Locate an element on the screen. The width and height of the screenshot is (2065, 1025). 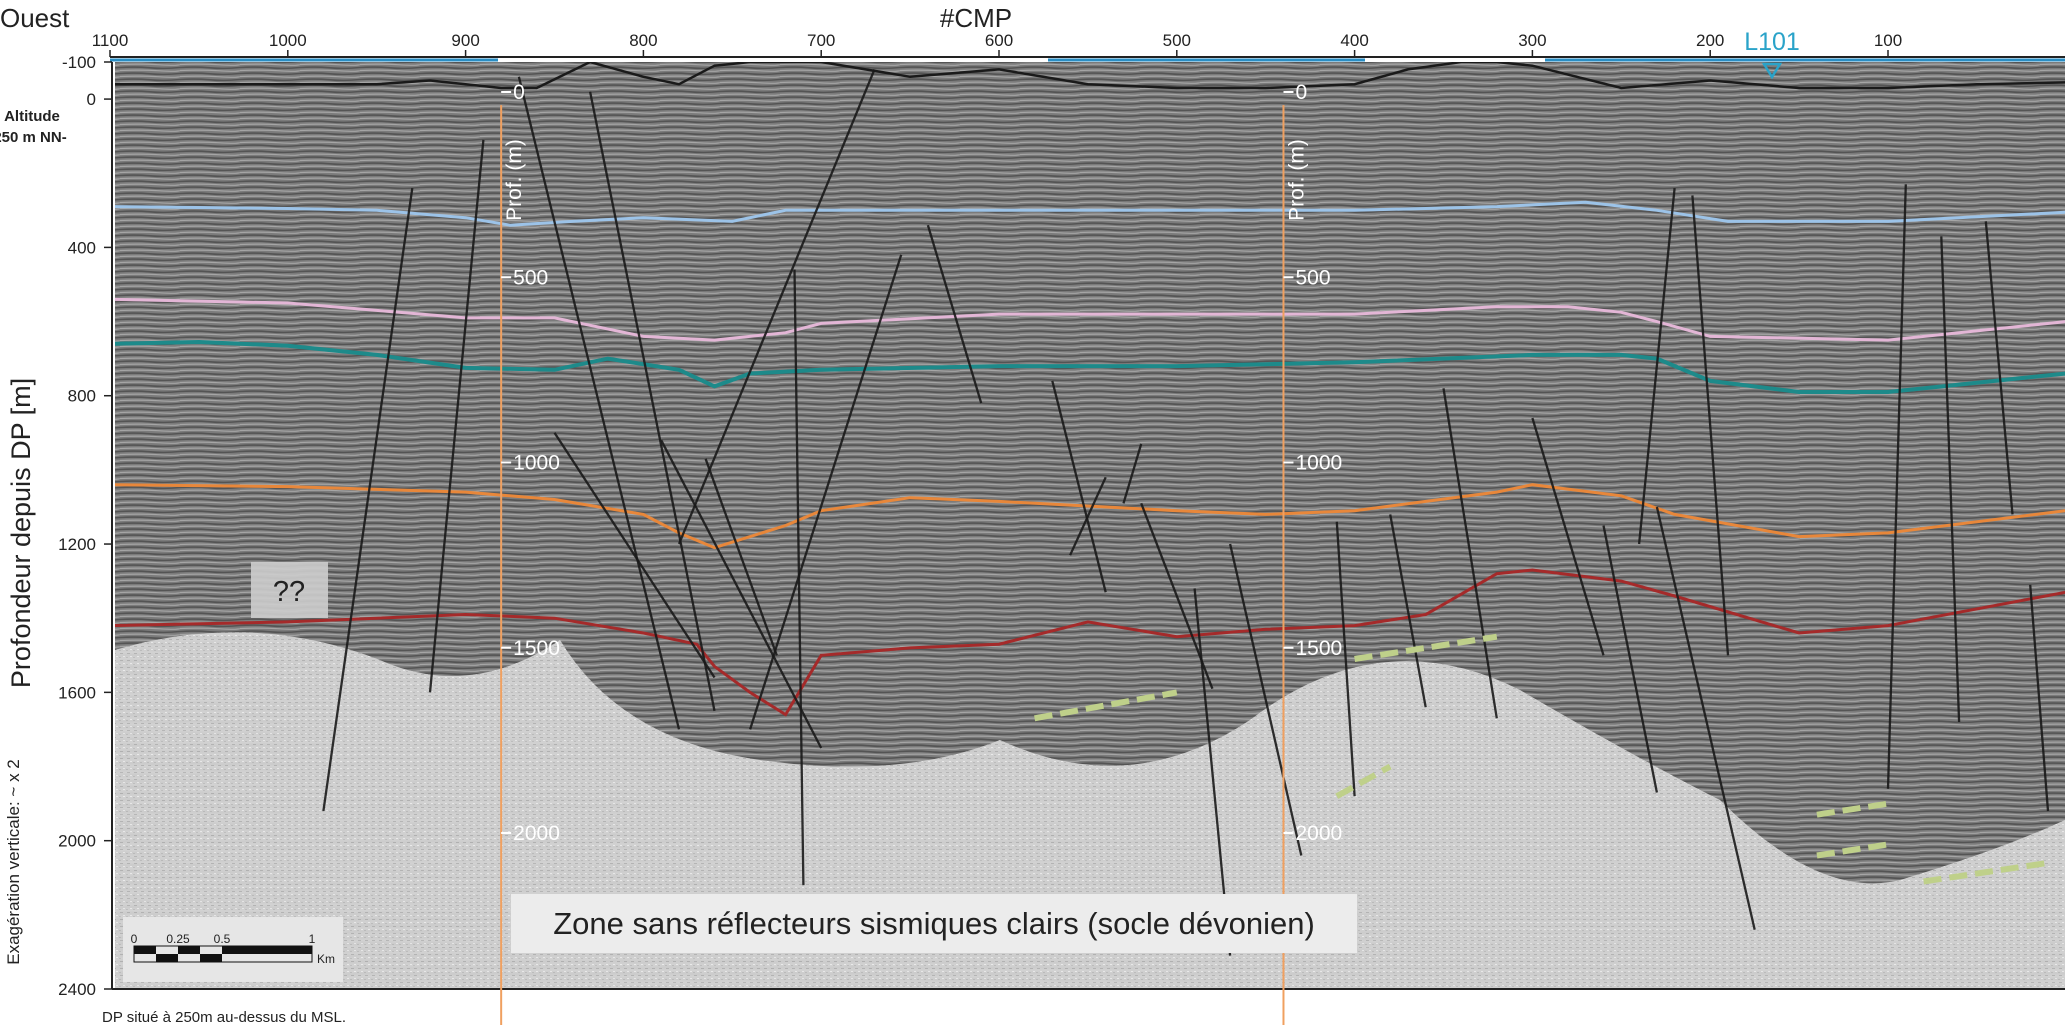
unknown-label-box is located at coordinates (289, 590).